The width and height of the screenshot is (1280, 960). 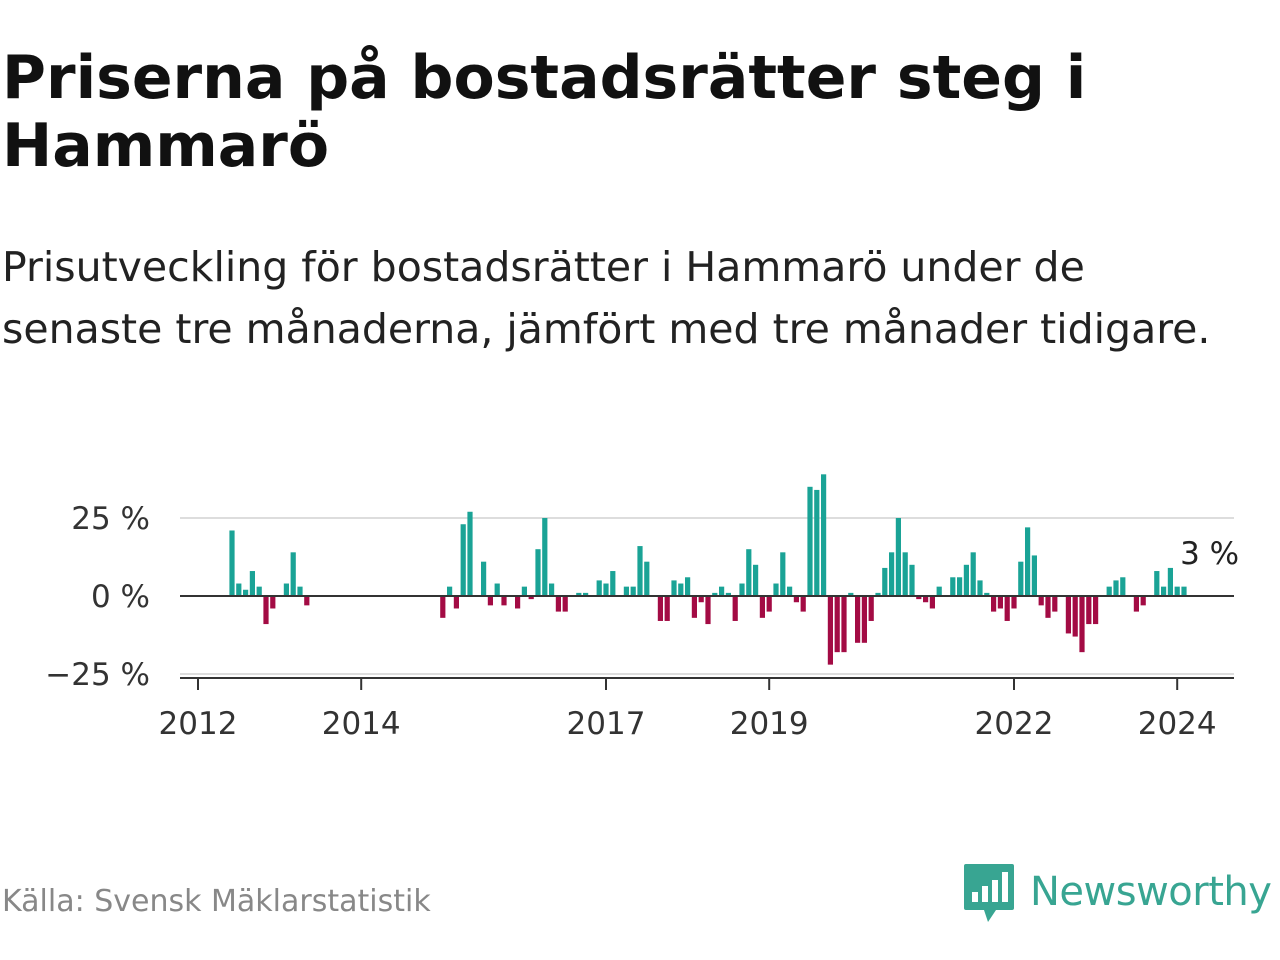 What do you see at coordinates (1209, 554) in the screenshot?
I see `annotation-label: 3 %` at bounding box center [1209, 554].